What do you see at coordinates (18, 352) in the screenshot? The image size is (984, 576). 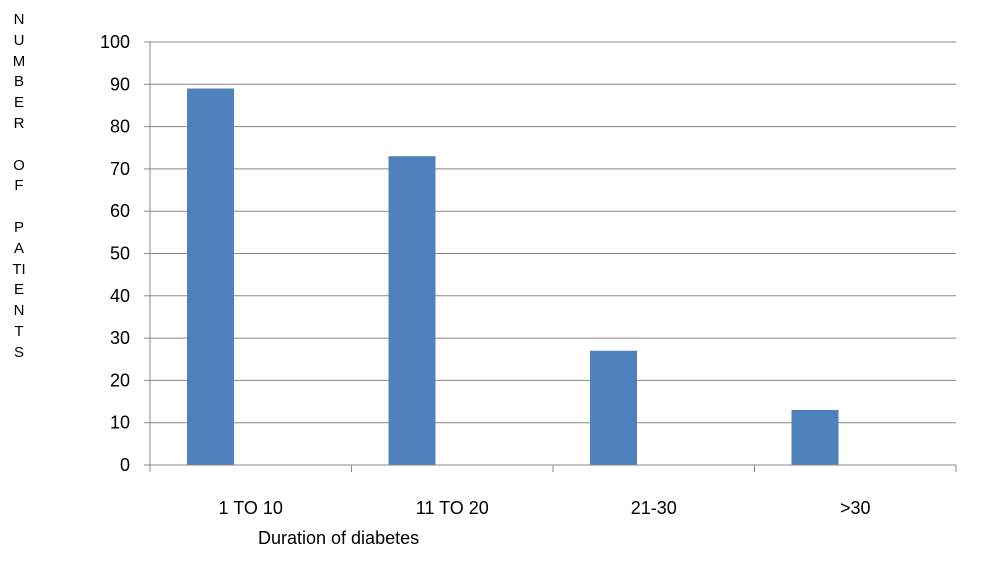 I see `y-axis-label-letter: S` at bounding box center [18, 352].